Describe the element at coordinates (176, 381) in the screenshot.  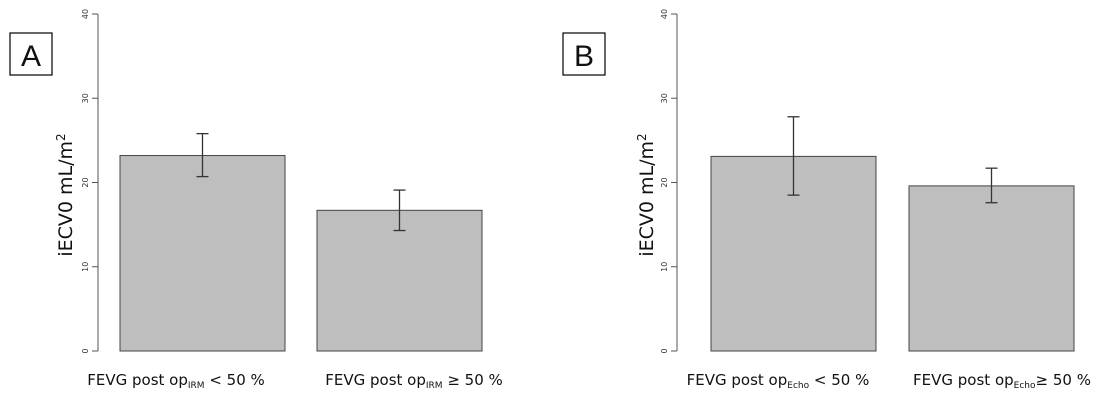
I see `category-label: FEVG post opIRM < 50 %` at that location.